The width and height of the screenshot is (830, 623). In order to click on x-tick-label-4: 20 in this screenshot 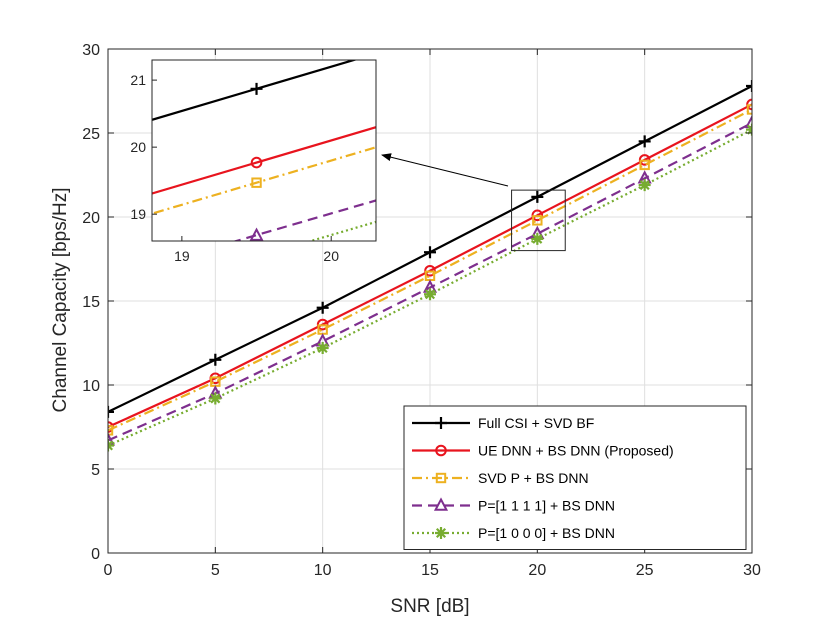, I will do `click(537, 570)`.